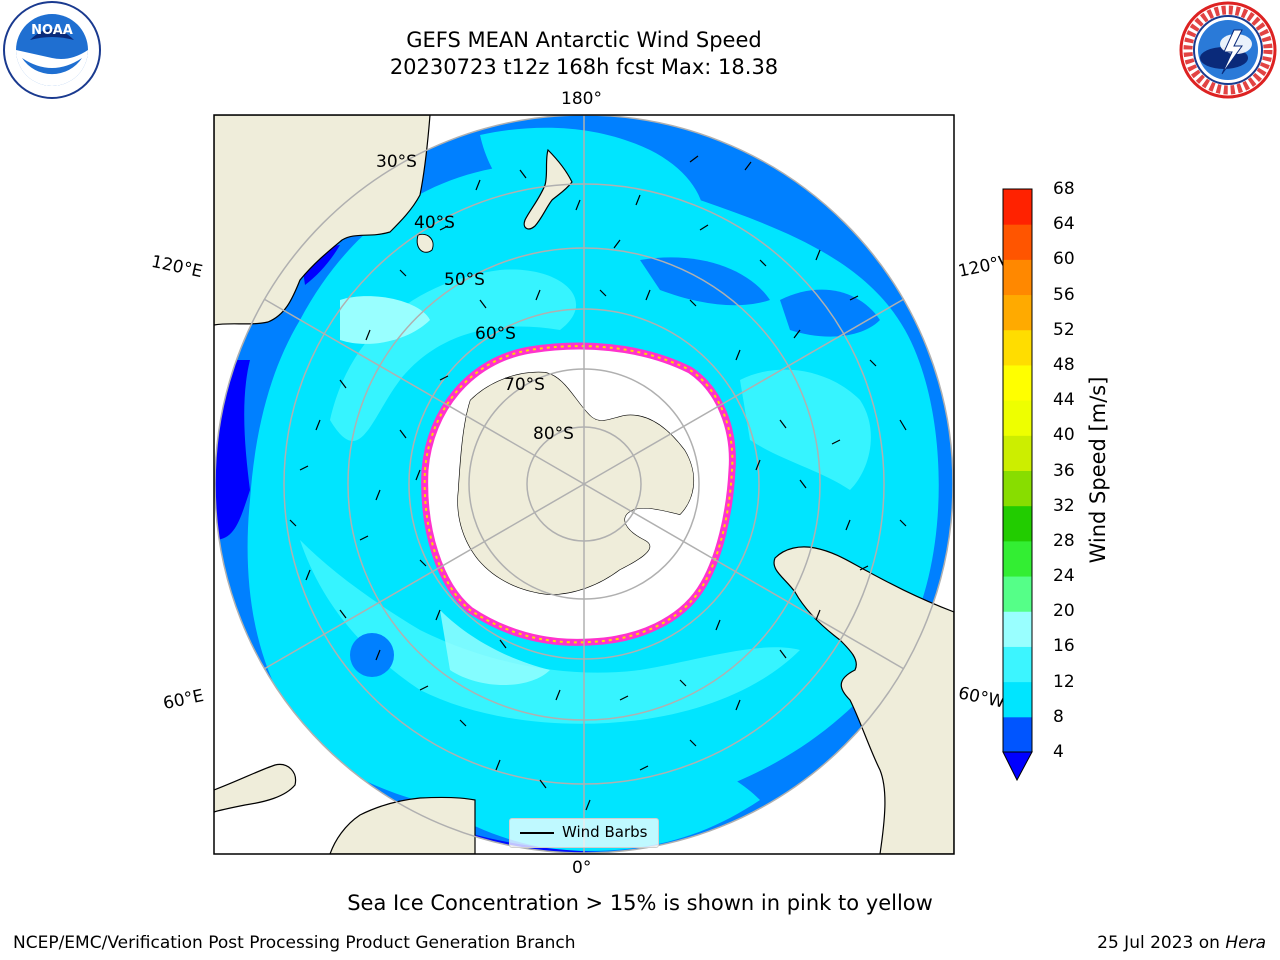  What do you see at coordinates (1064, 224) in the screenshot?
I see `colorbar-tick-label: 64` at bounding box center [1064, 224].